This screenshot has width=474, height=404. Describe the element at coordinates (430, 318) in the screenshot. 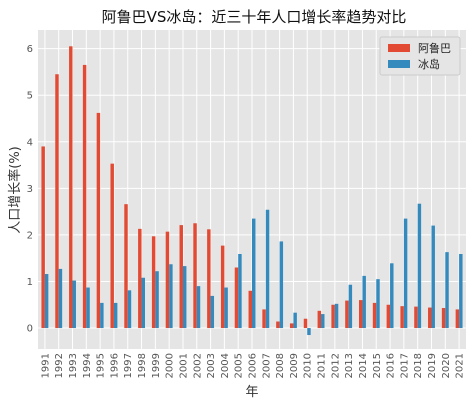

I see `bar-2019-阿鲁巴` at that location.